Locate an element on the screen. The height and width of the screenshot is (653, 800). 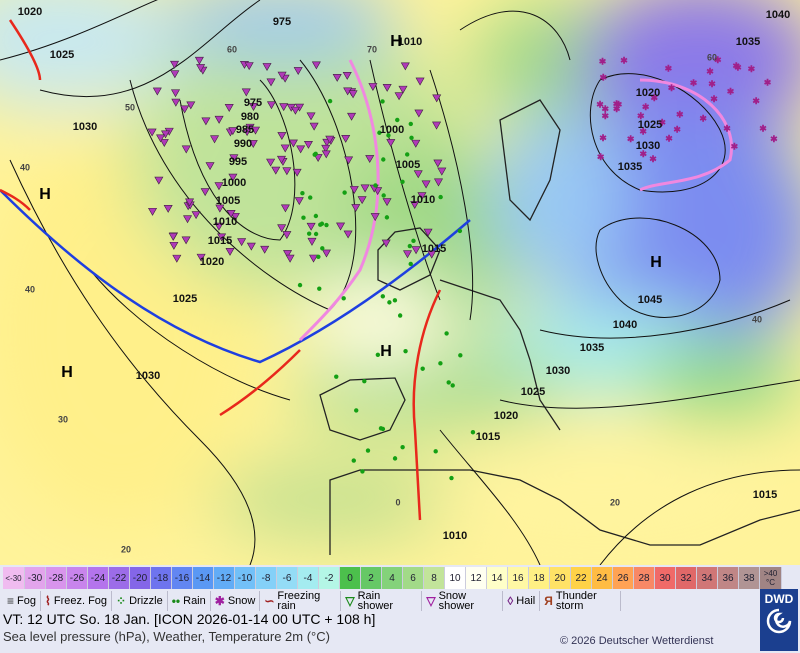
scale-cell: -14 is located at coordinates (203, 578).